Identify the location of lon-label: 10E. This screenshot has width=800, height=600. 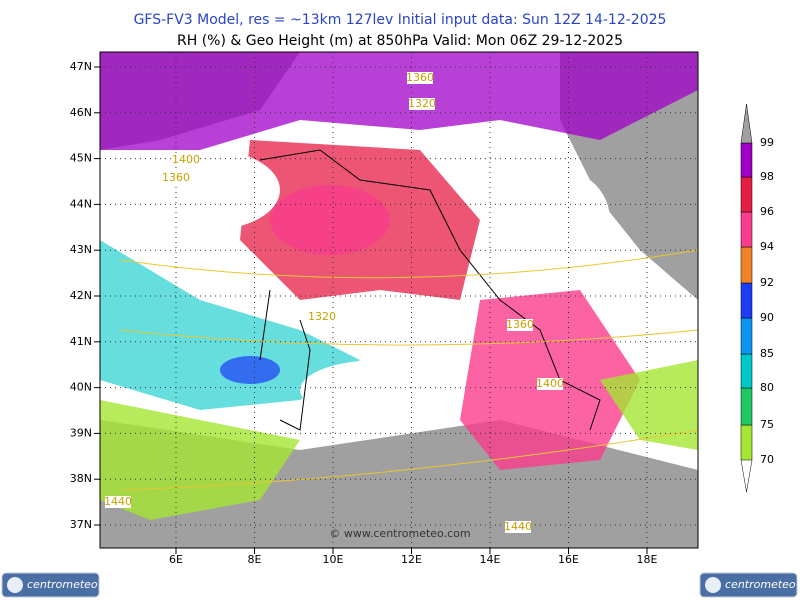
(333, 559).